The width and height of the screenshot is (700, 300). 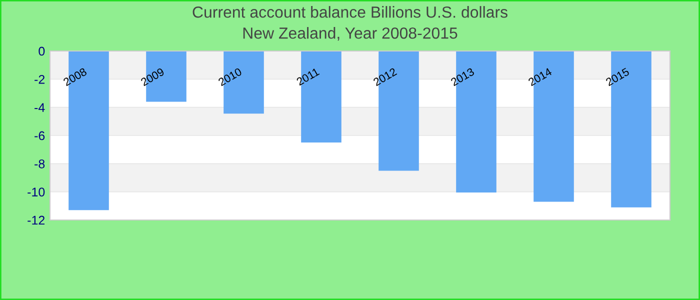 I want to click on x-tick-label: 2015, so click(x=617, y=77).